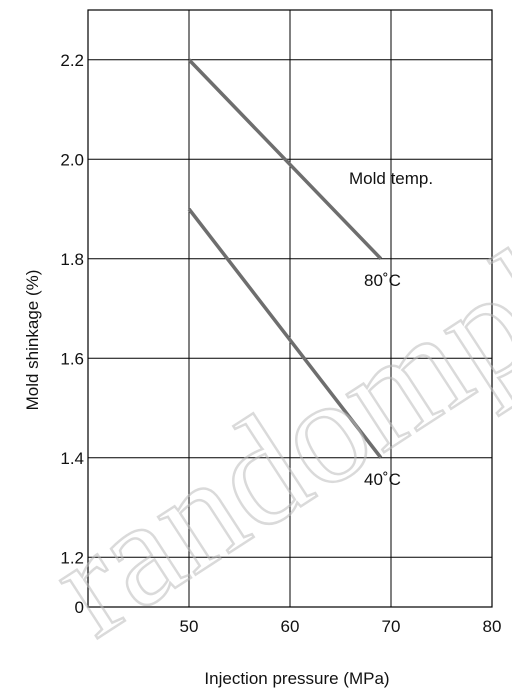 The image size is (512, 693). What do you see at coordinates (72, 557) in the screenshot?
I see `y-tick-label: 1.2` at bounding box center [72, 557].